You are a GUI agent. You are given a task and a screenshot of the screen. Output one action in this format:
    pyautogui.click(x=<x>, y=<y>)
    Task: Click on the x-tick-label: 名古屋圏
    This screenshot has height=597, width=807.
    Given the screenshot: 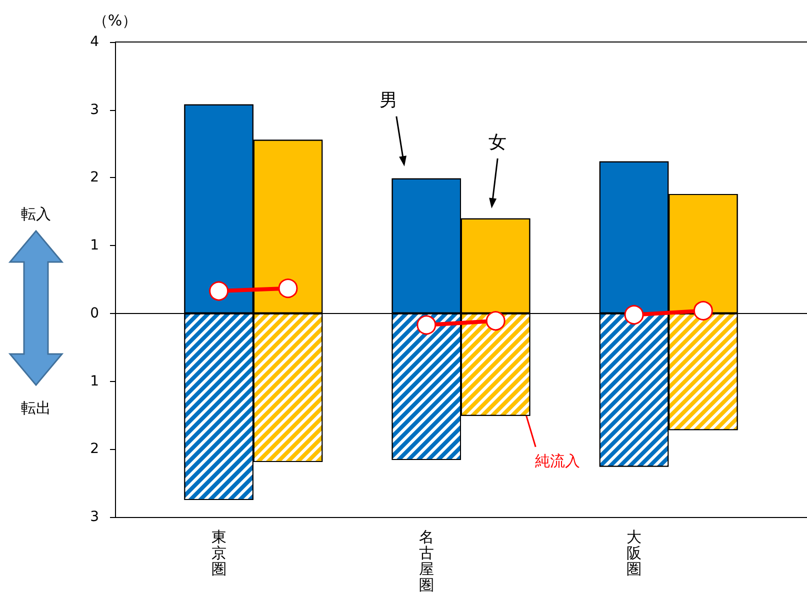 What is the action you would take?
    pyautogui.click(x=426, y=561)
    